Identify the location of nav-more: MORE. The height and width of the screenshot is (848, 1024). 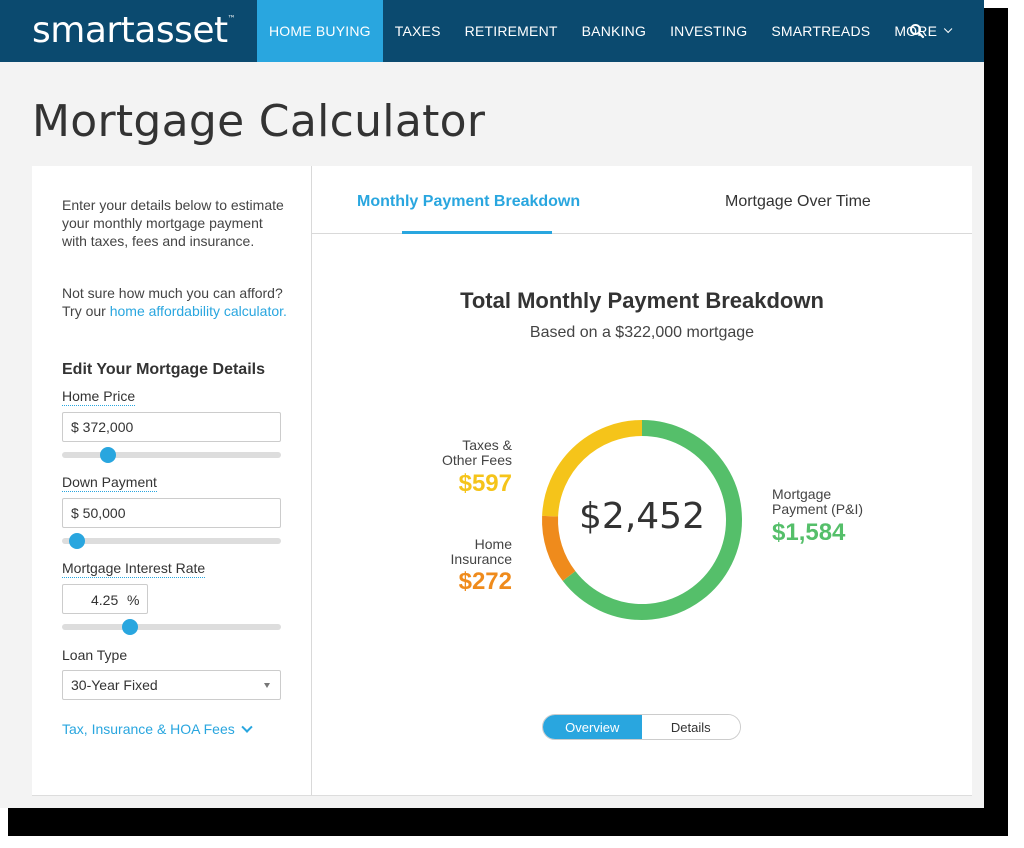
(921, 31).